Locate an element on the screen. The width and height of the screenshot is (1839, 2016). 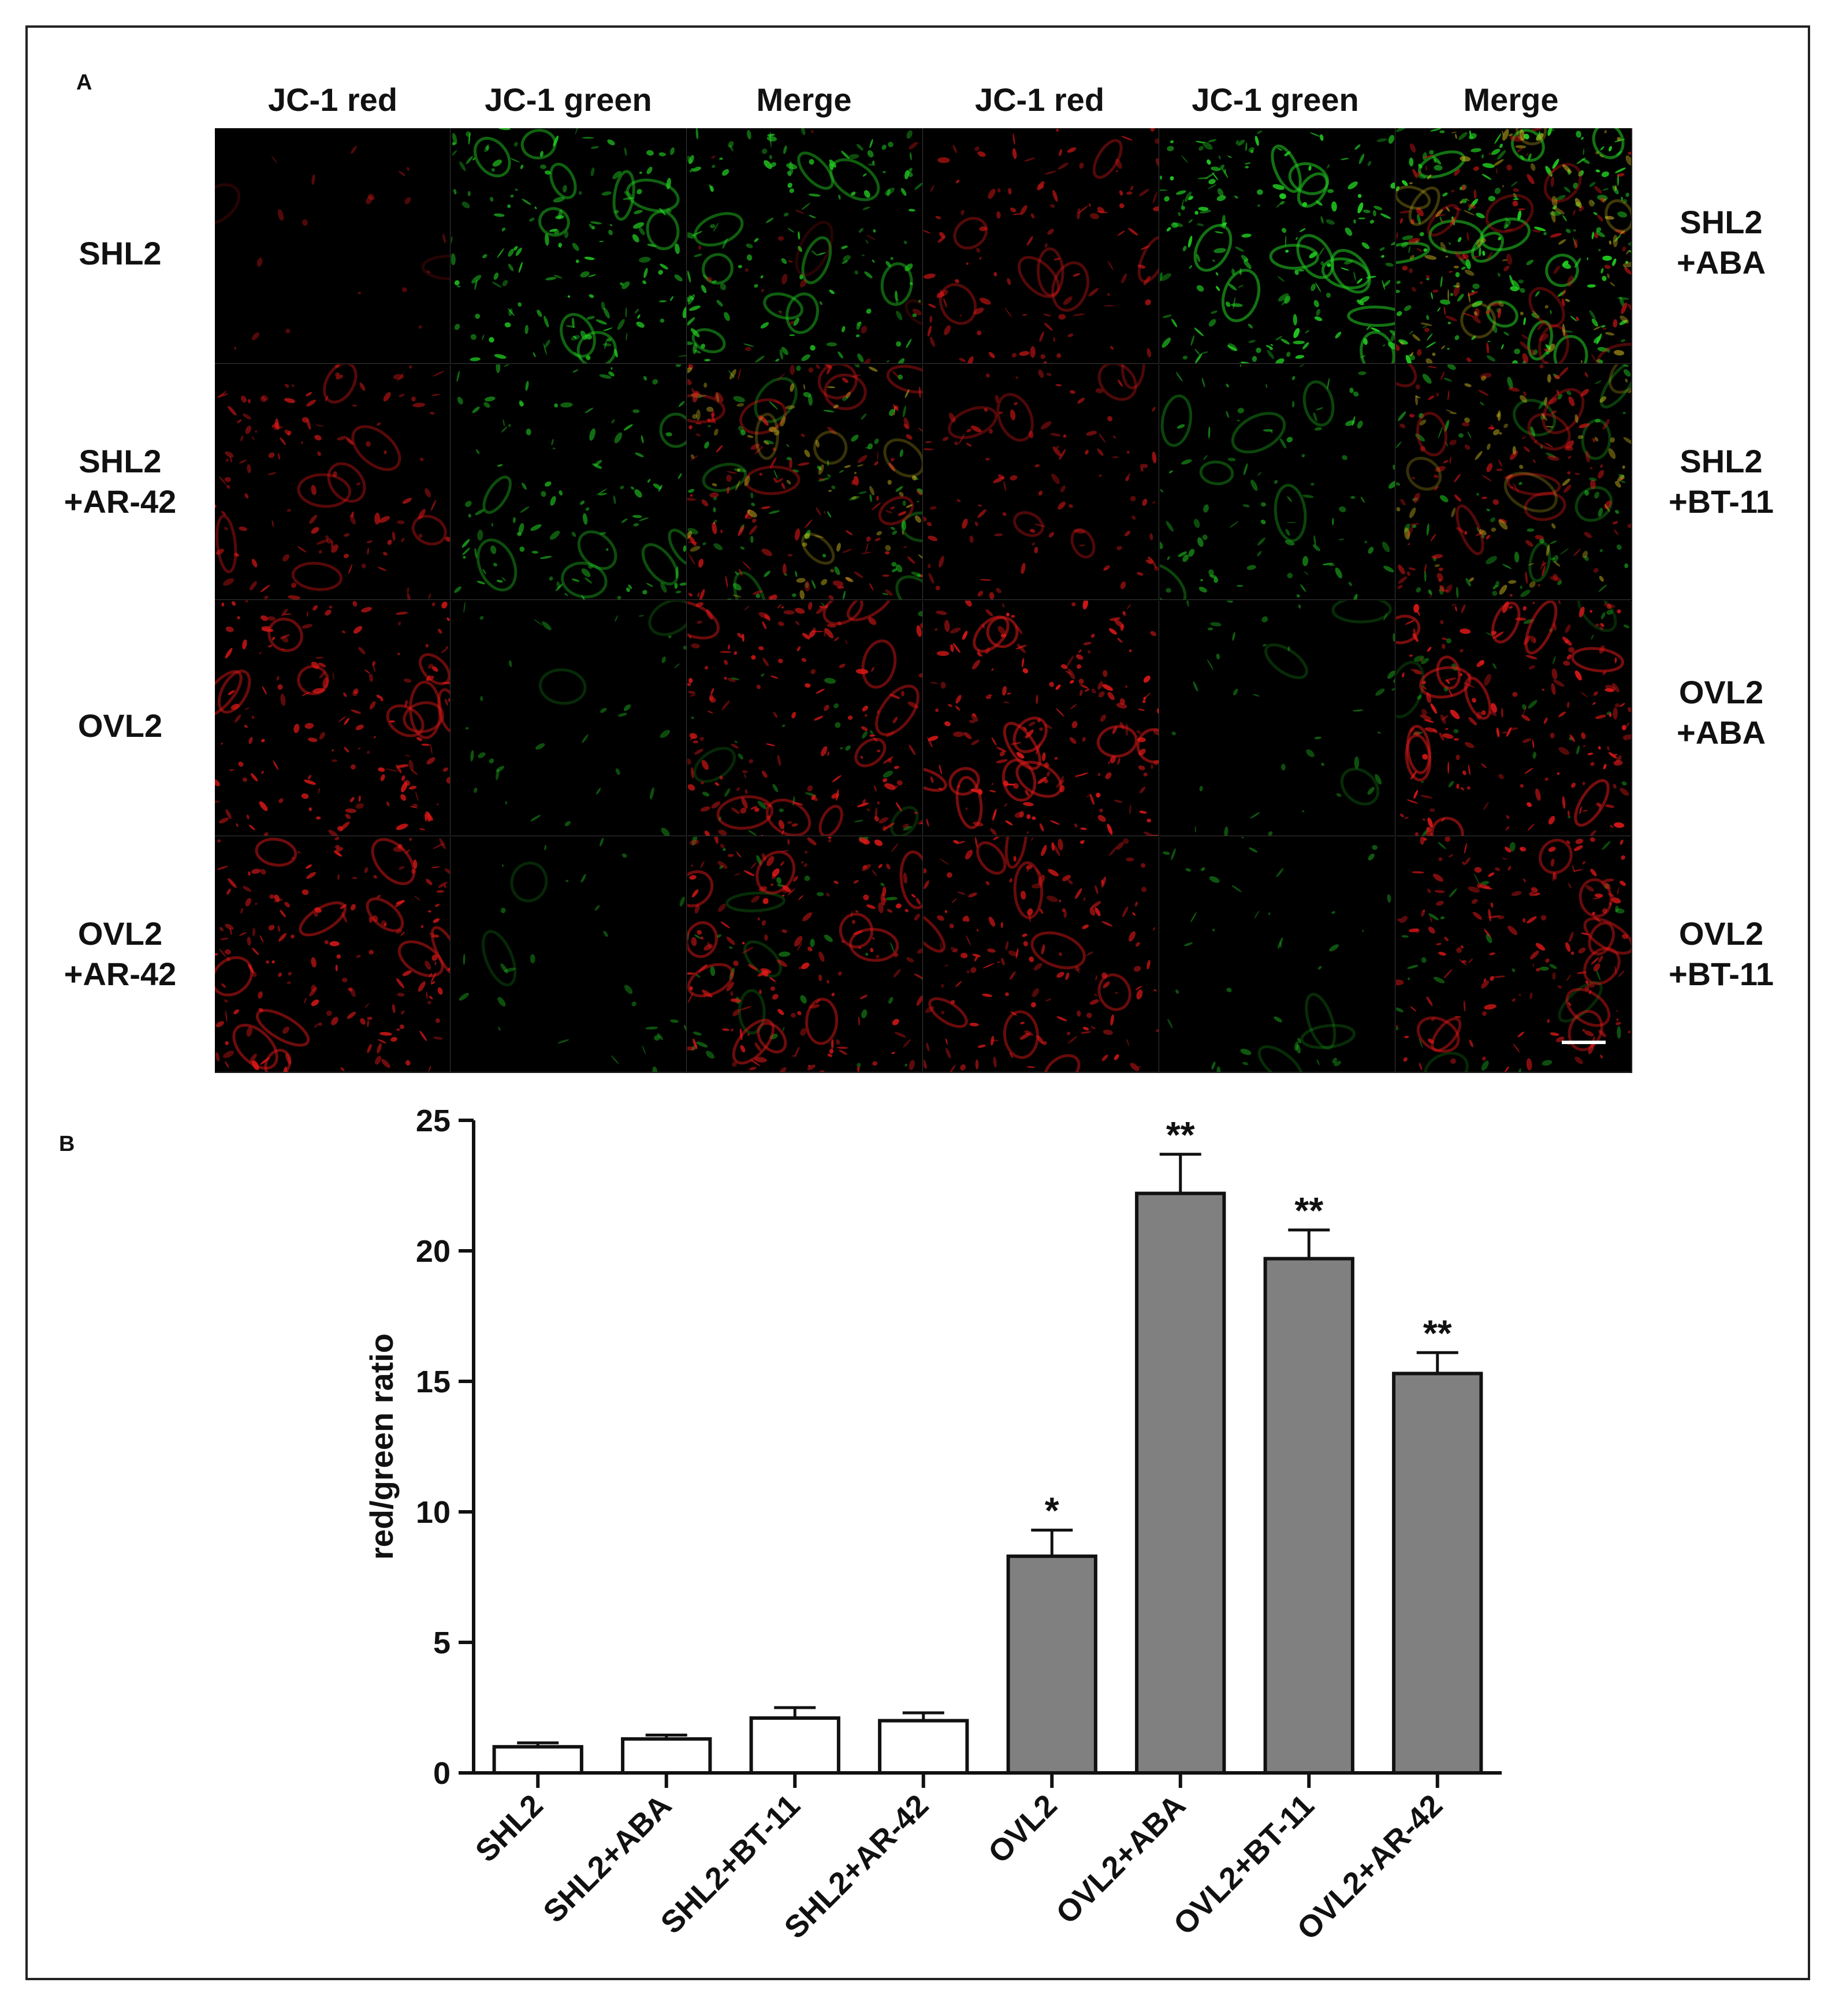
col-header-5: JC-1 green is located at coordinates (1275, 99).